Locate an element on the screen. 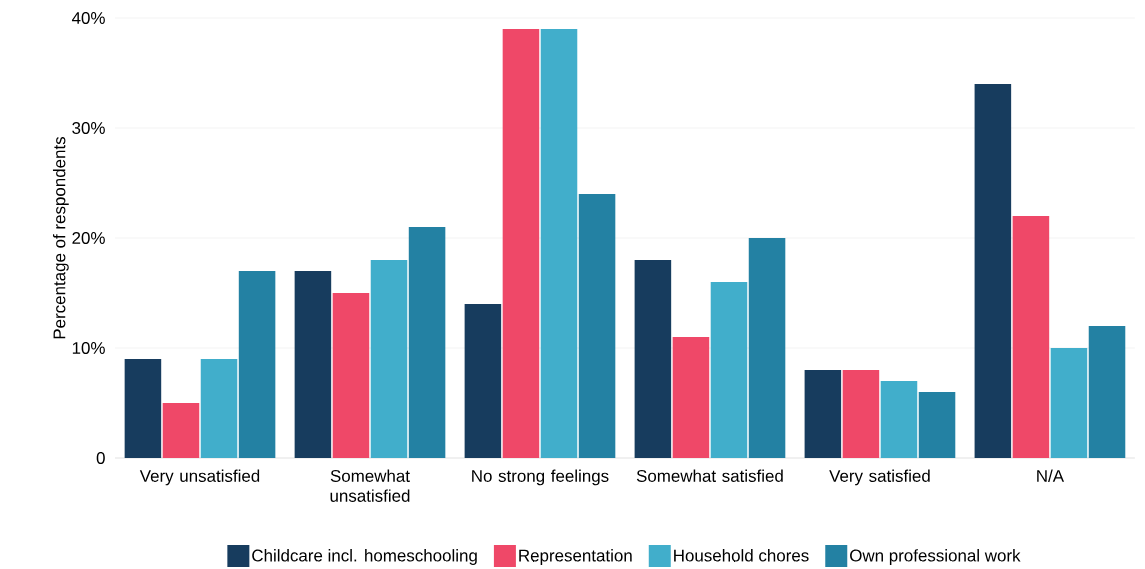 The height and width of the screenshot is (569, 1145). y-tick-label: 0 is located at coordinates (100, 458).